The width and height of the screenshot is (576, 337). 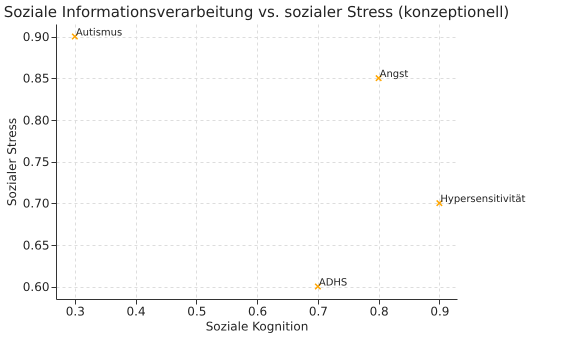 What do you see at coordinates (11, 162) in the screenshot?
I see `y-axis-title: Sozialer Stress` at bounding box center [11, 162].